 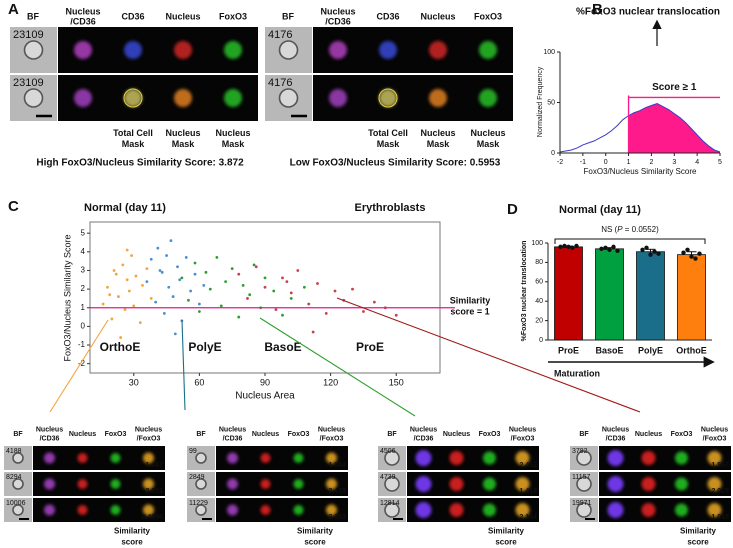 What do you see at coordinates (390, 503) in the screenshot?
I see `cell-id: 12814` at bounding box center [390, 503].